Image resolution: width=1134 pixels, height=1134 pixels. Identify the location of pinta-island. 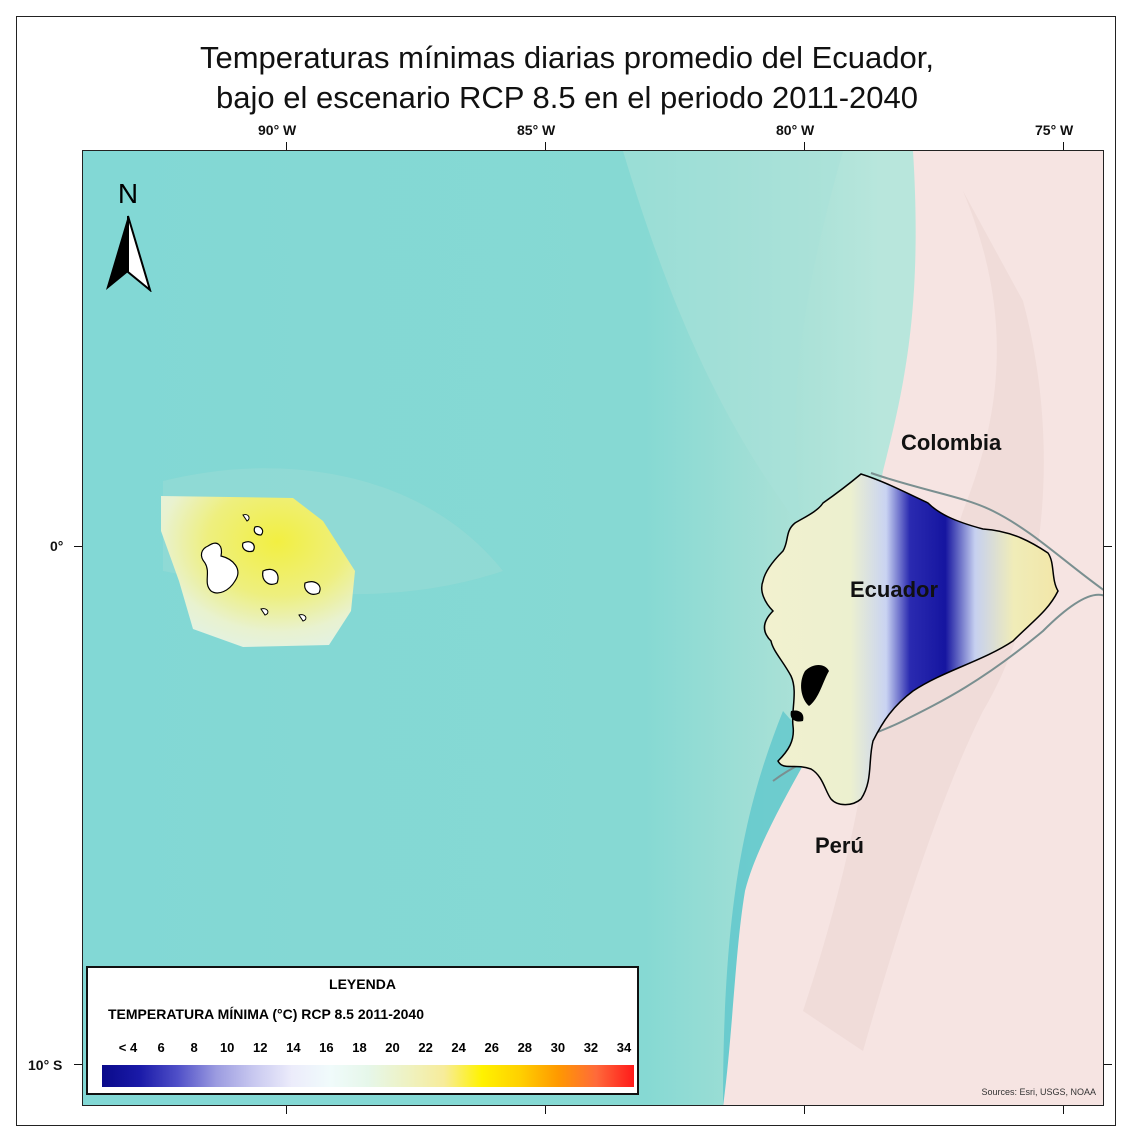
(246, 518).